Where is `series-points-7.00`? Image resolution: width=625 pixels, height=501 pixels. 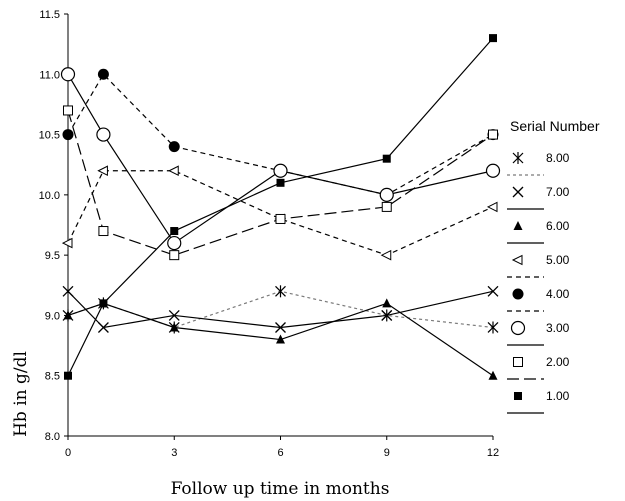 series-points-7.00 is located at coordinates (280, 309).